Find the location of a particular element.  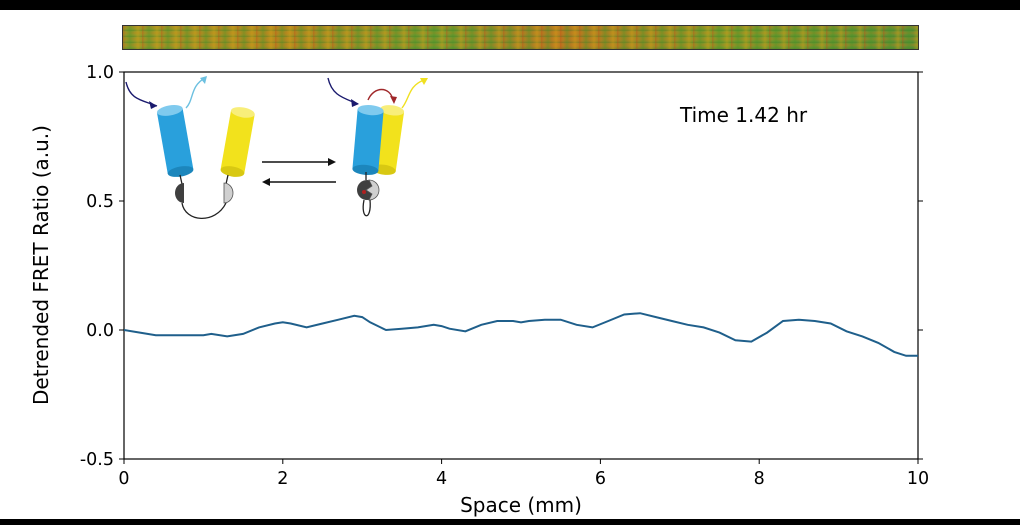

y-tick-label: 1.0 is located at coordinates (100, 73).